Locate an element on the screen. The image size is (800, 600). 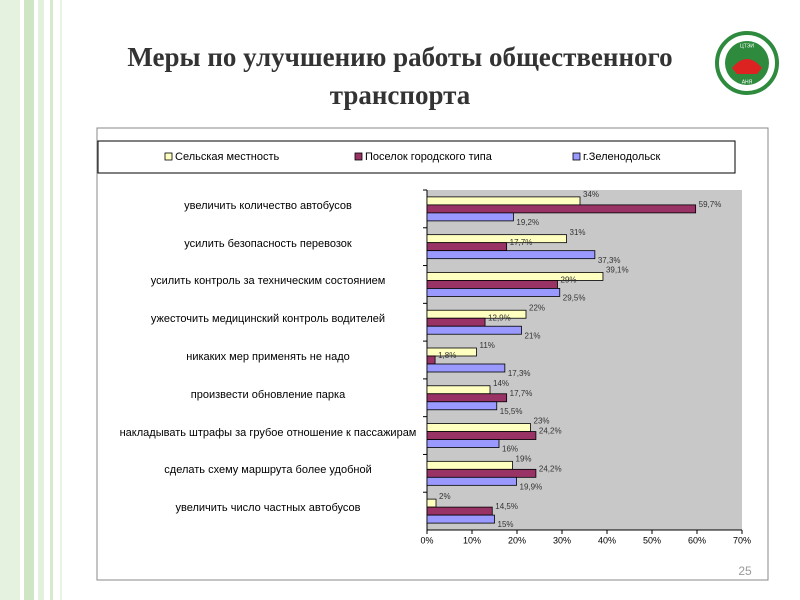
y-tick-label: усилить безопасность перевозок is located at coordinates (268, 243).